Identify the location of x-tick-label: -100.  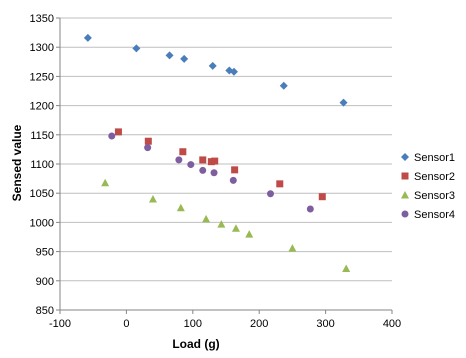
(60, 324).